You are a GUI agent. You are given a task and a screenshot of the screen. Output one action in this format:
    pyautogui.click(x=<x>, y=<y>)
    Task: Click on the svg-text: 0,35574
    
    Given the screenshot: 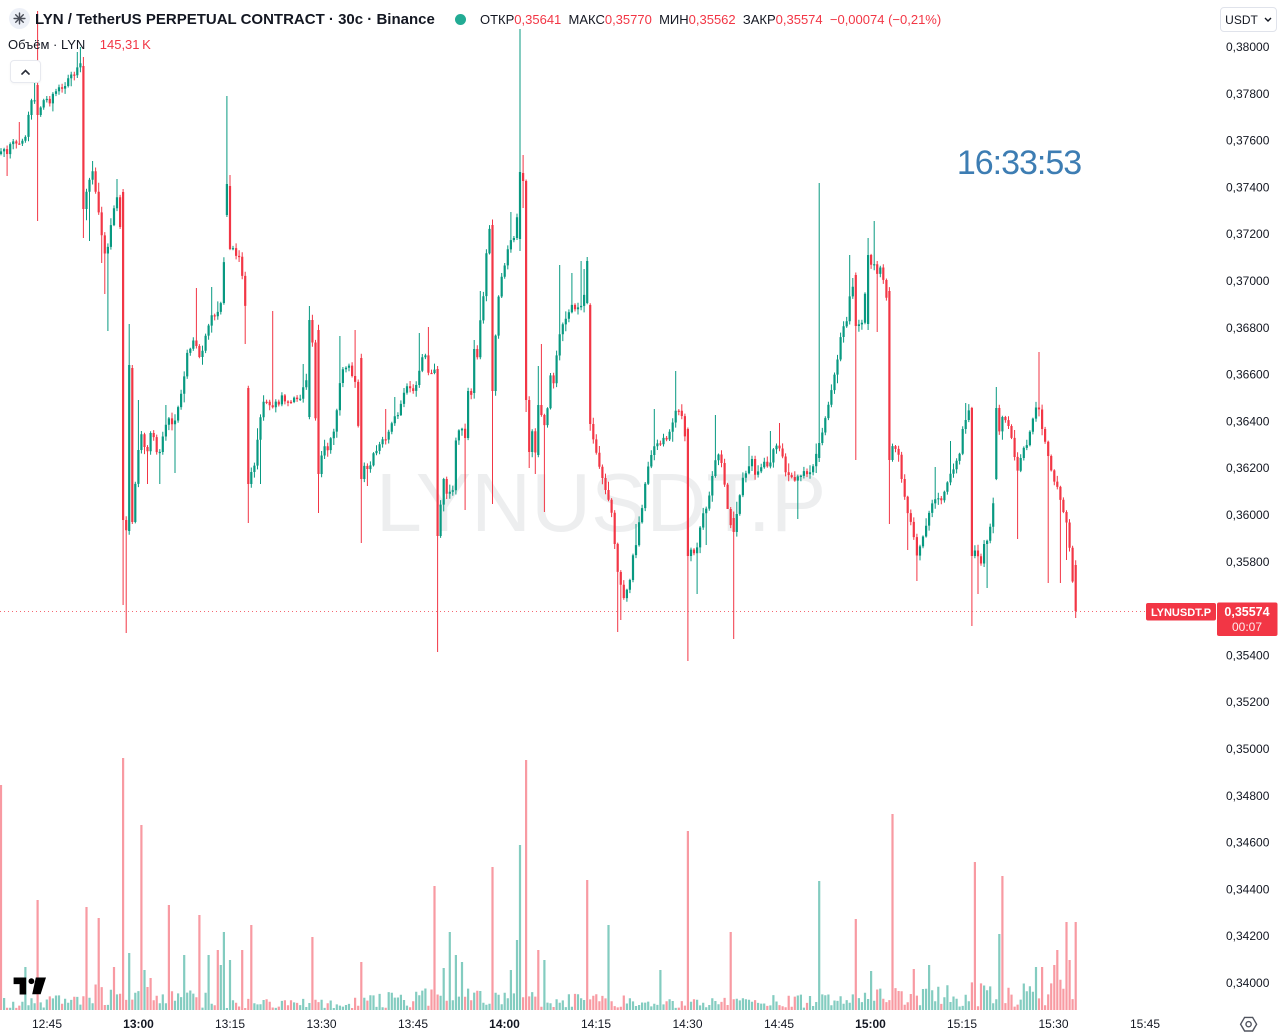 What is the action you would take?
    pyautogui.click(x=1246, y=612)
    